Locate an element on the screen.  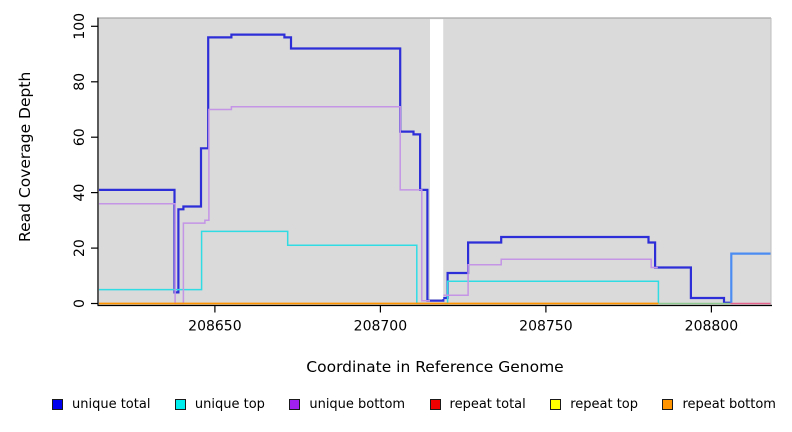
x-tick-label: 208800 is located at coordinates (711, 327).